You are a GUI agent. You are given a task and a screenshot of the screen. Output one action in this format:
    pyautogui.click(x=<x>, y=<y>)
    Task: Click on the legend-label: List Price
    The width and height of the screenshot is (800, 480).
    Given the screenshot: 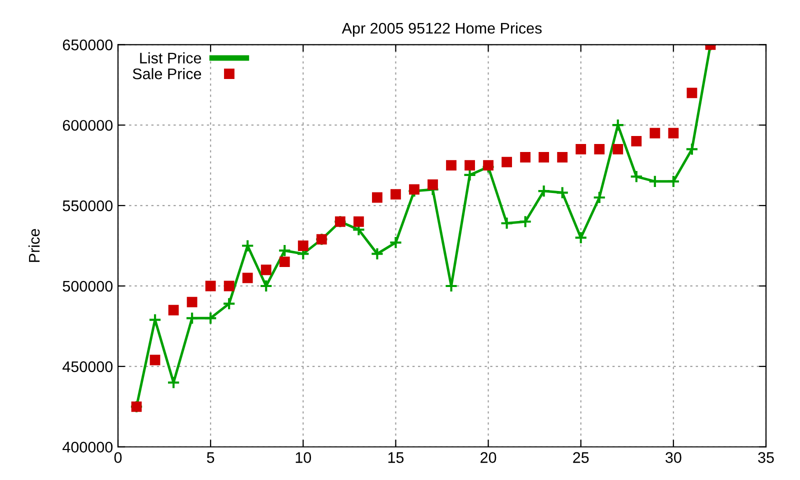 What is the action you would take?
    pyautogui.click(x=171, y=58)
    